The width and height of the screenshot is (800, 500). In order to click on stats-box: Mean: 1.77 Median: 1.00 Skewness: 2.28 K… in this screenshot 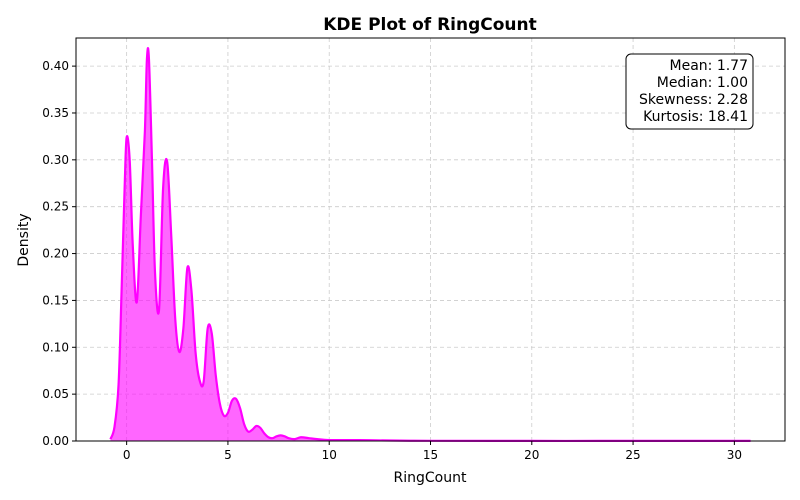, I will do `click(689, 91)`.